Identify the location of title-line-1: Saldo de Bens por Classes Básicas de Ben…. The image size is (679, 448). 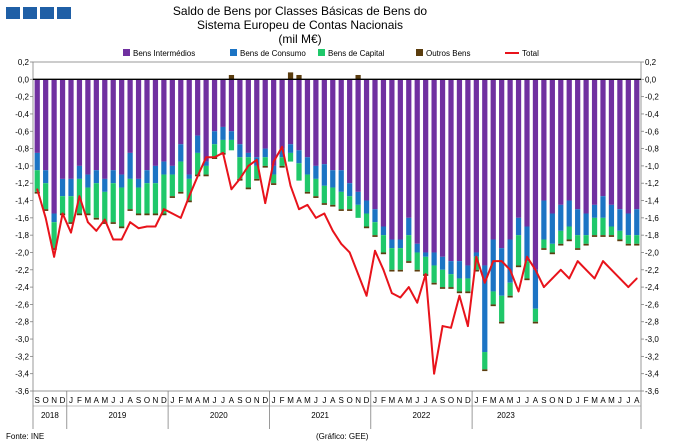
(300, 11).